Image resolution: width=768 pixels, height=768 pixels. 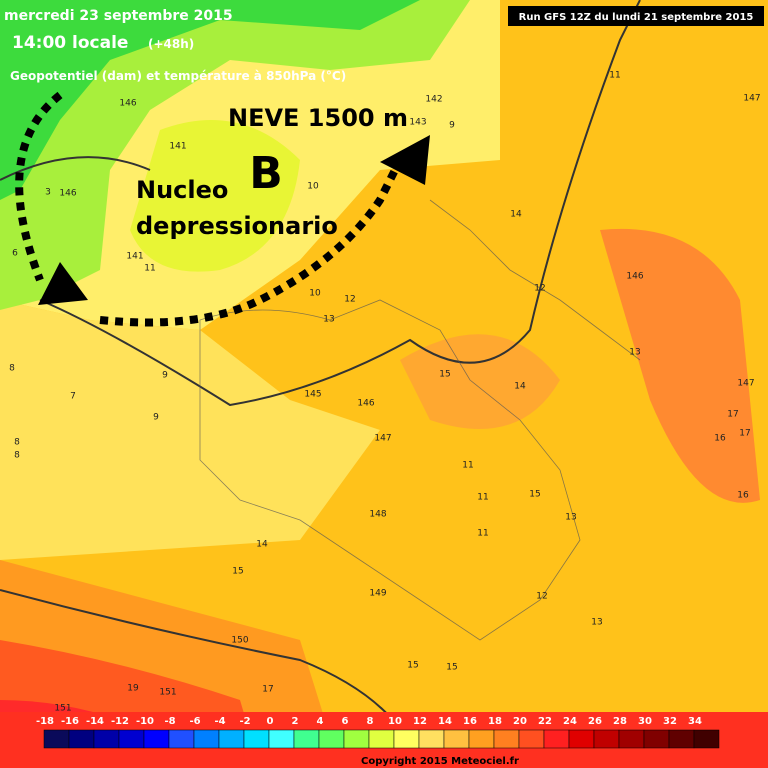 What do you see at coordinates (545, 721) in the screenshot?
I see `scale-label: 22` at bounding box center [545, 721].